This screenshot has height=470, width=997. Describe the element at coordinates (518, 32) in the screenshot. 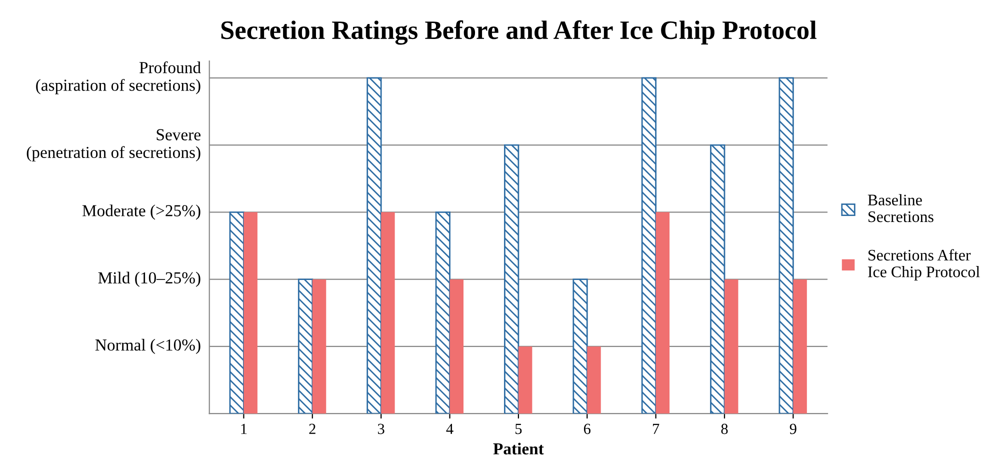

I see `chart-title: Secretion Ratings Before and After Ice Chip Protocol` at that location.